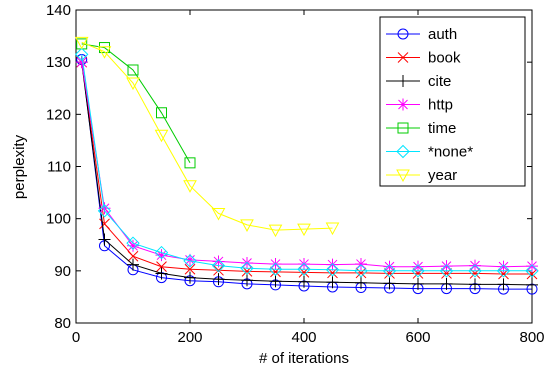 This screenshot has width=556, height=376. Describe the element at coordinates (62, 323) in the screenshot. I see `y-tick-label: 80` at that location.